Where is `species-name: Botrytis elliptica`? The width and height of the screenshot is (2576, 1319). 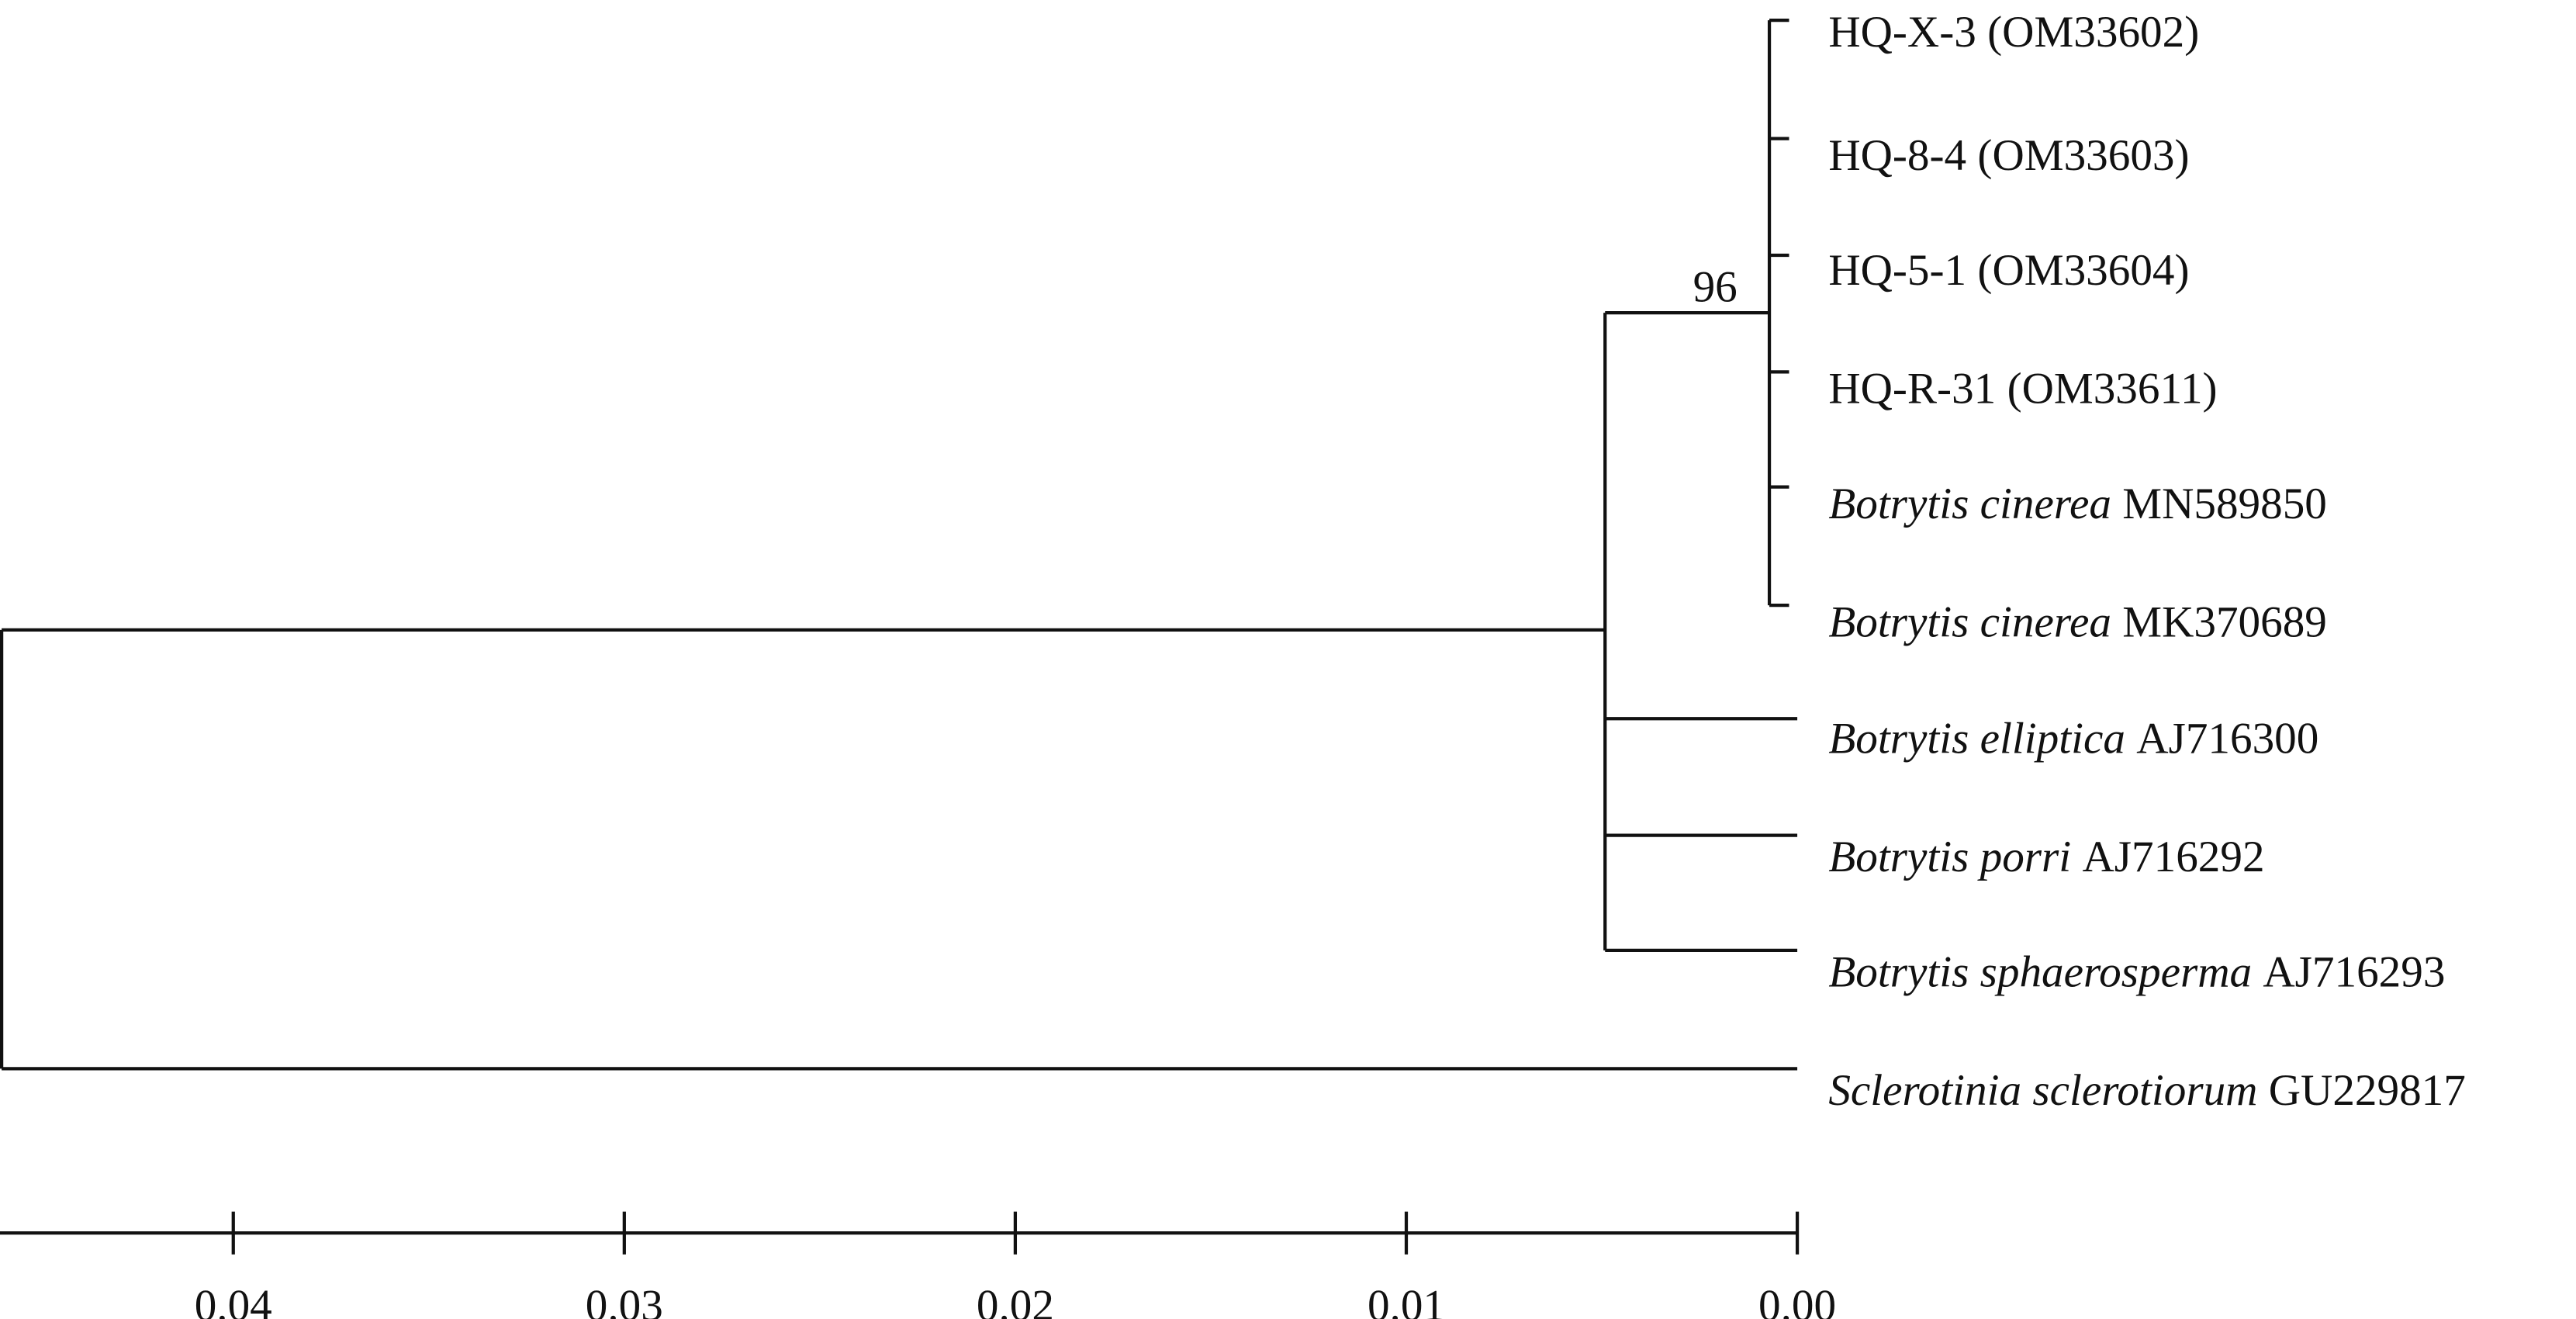
species-name: Botrytis elliptica is located at coordinates (1976, 739).